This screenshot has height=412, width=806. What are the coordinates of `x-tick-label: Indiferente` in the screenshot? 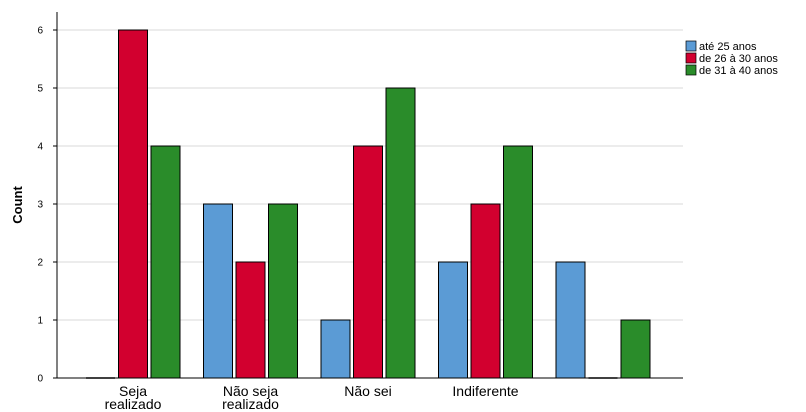 It's located at (485, 391).